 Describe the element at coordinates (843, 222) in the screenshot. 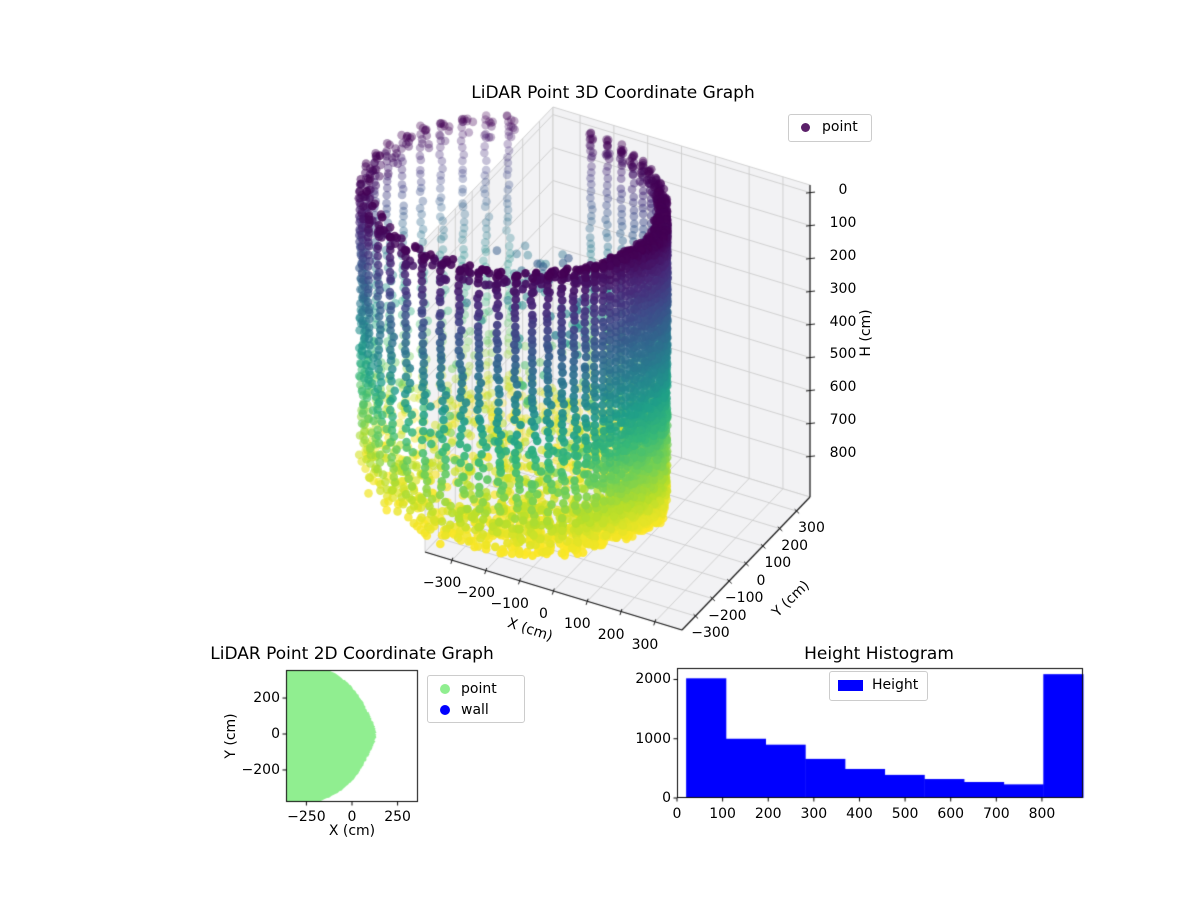

I see `h-tick-label-3d: 100` at that location.